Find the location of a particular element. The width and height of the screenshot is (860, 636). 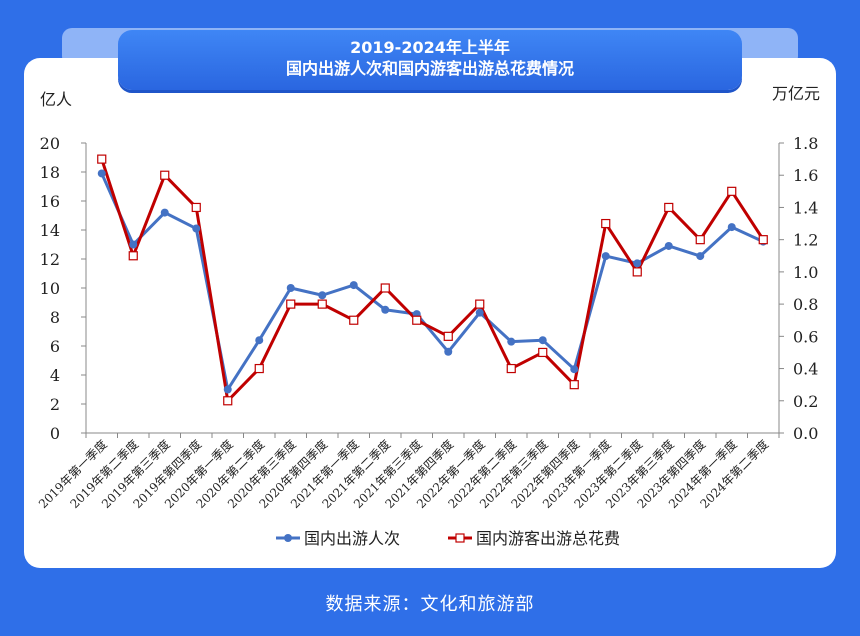

left-tick-label: 12 is located at coordinates (50, 259).